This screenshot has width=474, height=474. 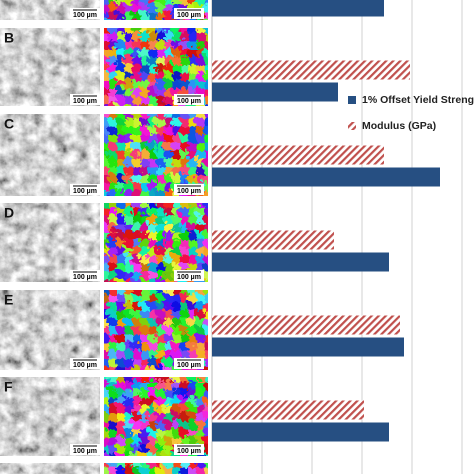 What do you see at coordinates (399, 126) in the screenshot?
I see `legend-label: Modulus (GPa)` at bounding box center [399, 126].